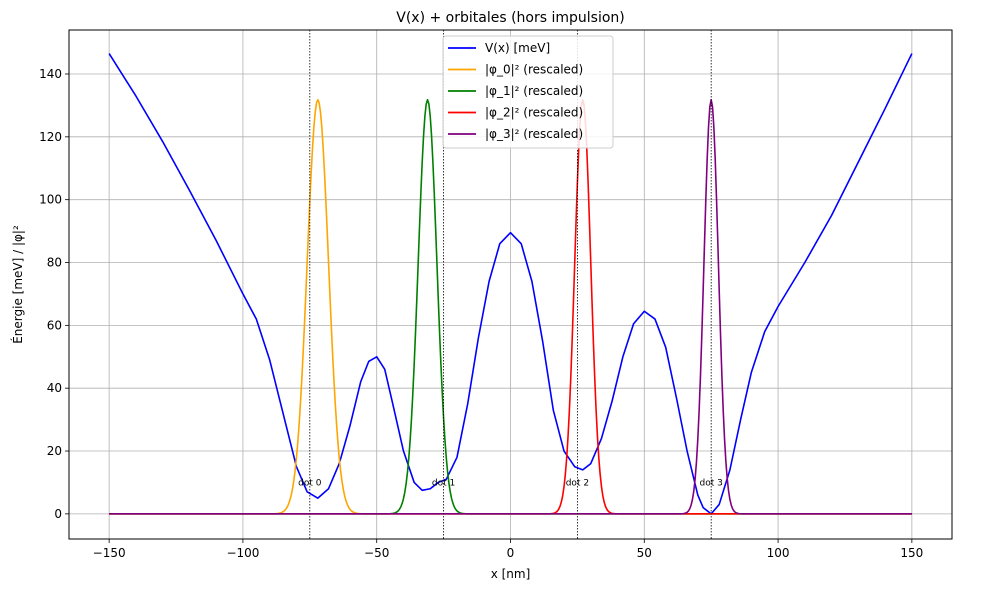 The width and height of the screenshot is (989, 590). Describe the element at coordinates (711, 483) in the screenshot. I see `dot-label: dot 3` at that location.